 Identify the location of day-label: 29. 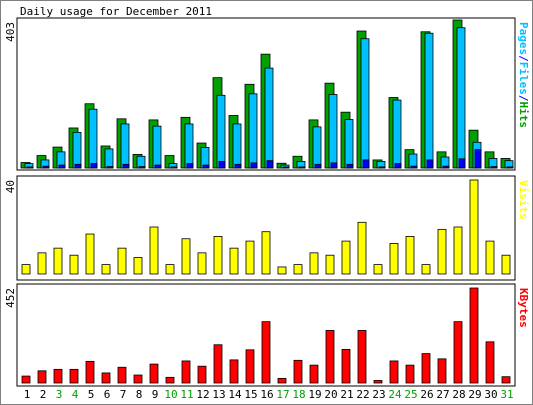
(474, 394).